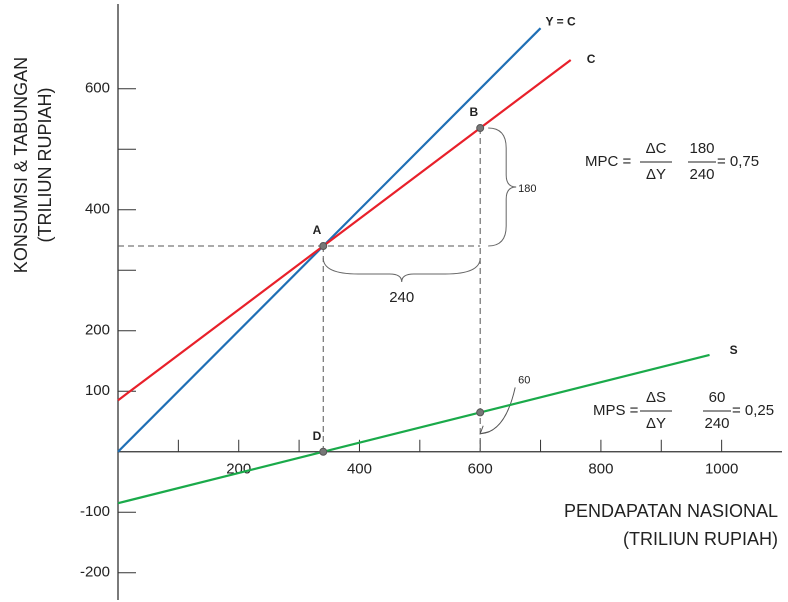  What do you see at coordinates (480, 469) in the screenshot?
I see `x-tick-label: 600` at bounding box center [480, 469].